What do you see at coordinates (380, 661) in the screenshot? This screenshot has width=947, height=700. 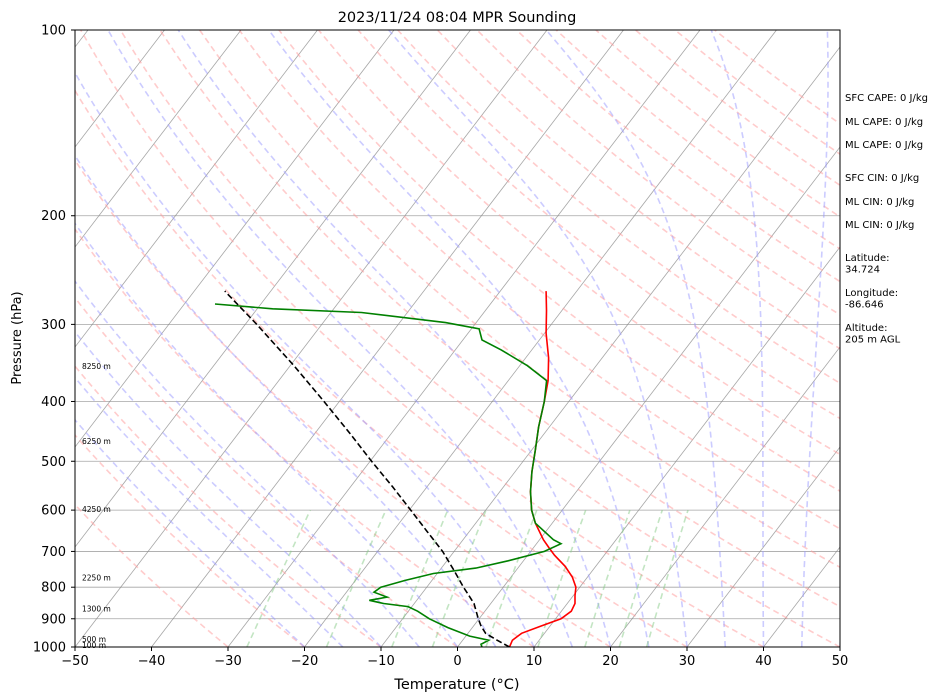 I see `x-tick-label: −10` at bounding box center [380, 661].